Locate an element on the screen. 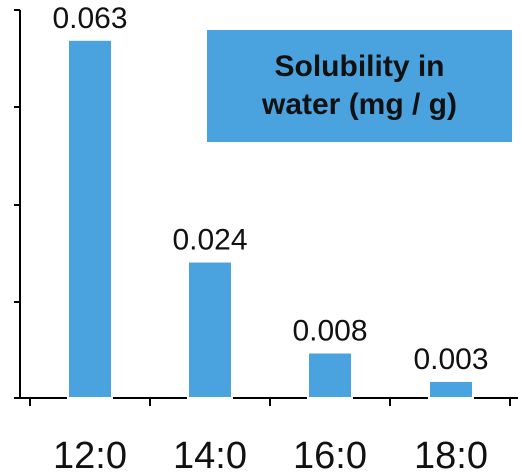 This screenshot has width=522, height=475. value-label: 0.003 is located at coordinates (450, 359).